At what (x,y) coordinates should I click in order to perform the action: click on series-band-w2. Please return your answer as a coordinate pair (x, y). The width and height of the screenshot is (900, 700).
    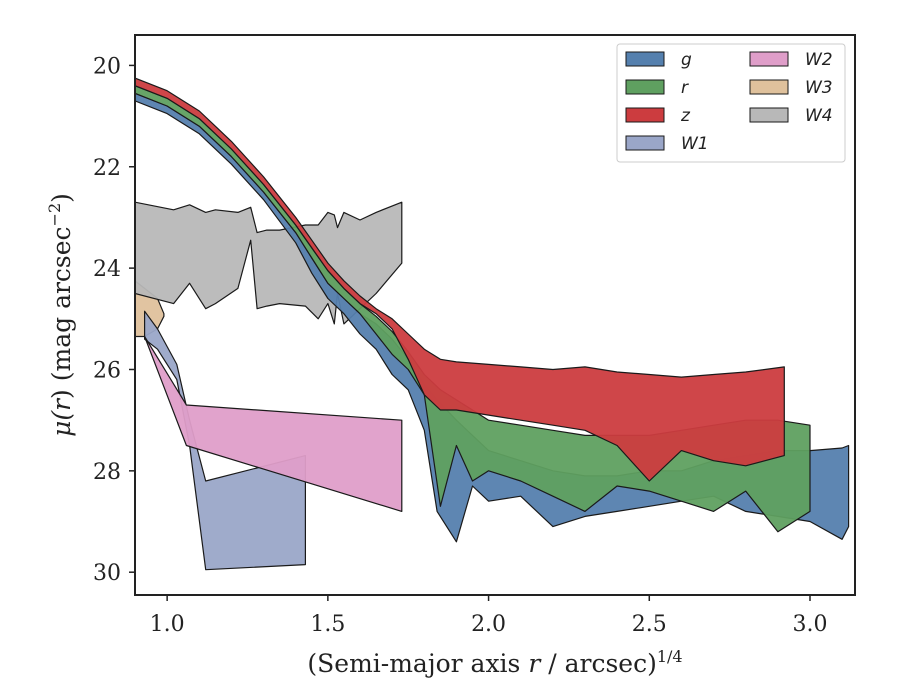
    Looking at the image, I should click on (273, 423).